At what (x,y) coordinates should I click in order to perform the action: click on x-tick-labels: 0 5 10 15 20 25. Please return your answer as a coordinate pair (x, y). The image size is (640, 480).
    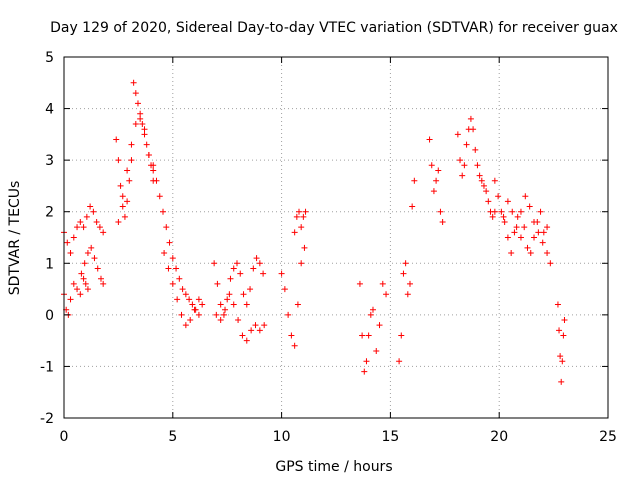
    Looking at the image, I should click on (338, 437).